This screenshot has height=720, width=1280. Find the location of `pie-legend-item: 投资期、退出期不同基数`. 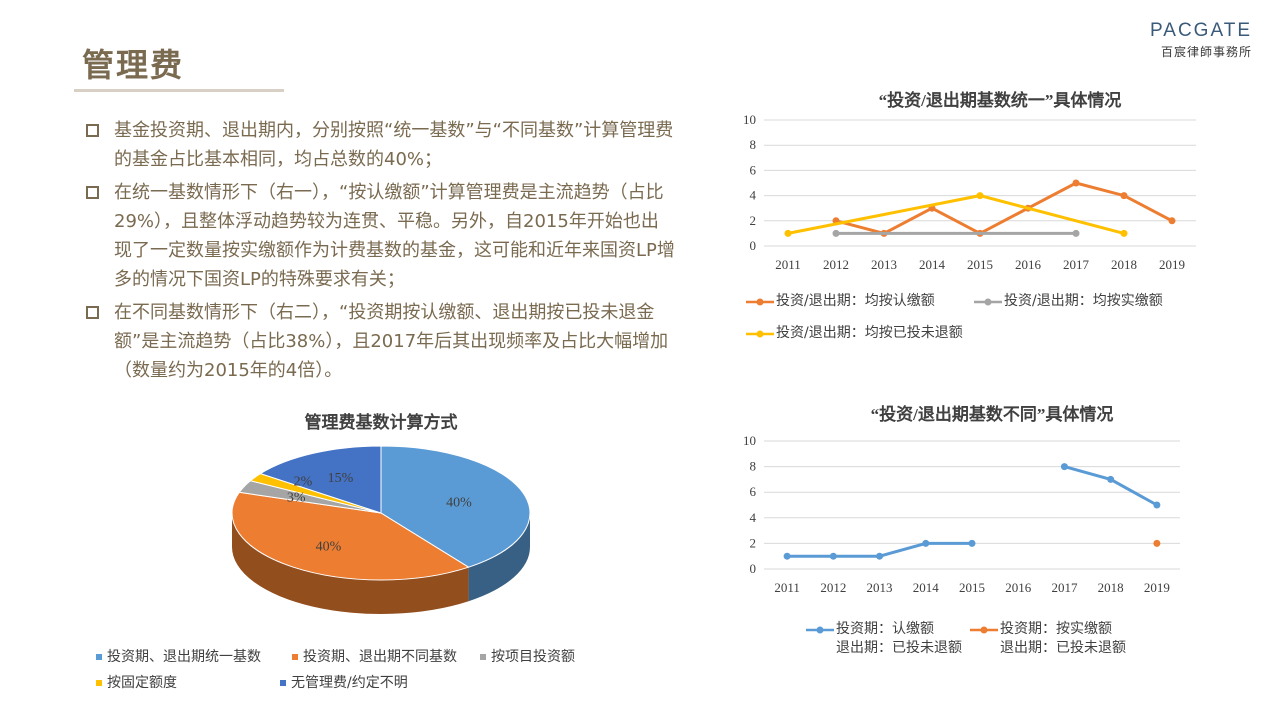

pie-legend-item: 投资期、退出期不同基数 is located at coordinates (374, 656).